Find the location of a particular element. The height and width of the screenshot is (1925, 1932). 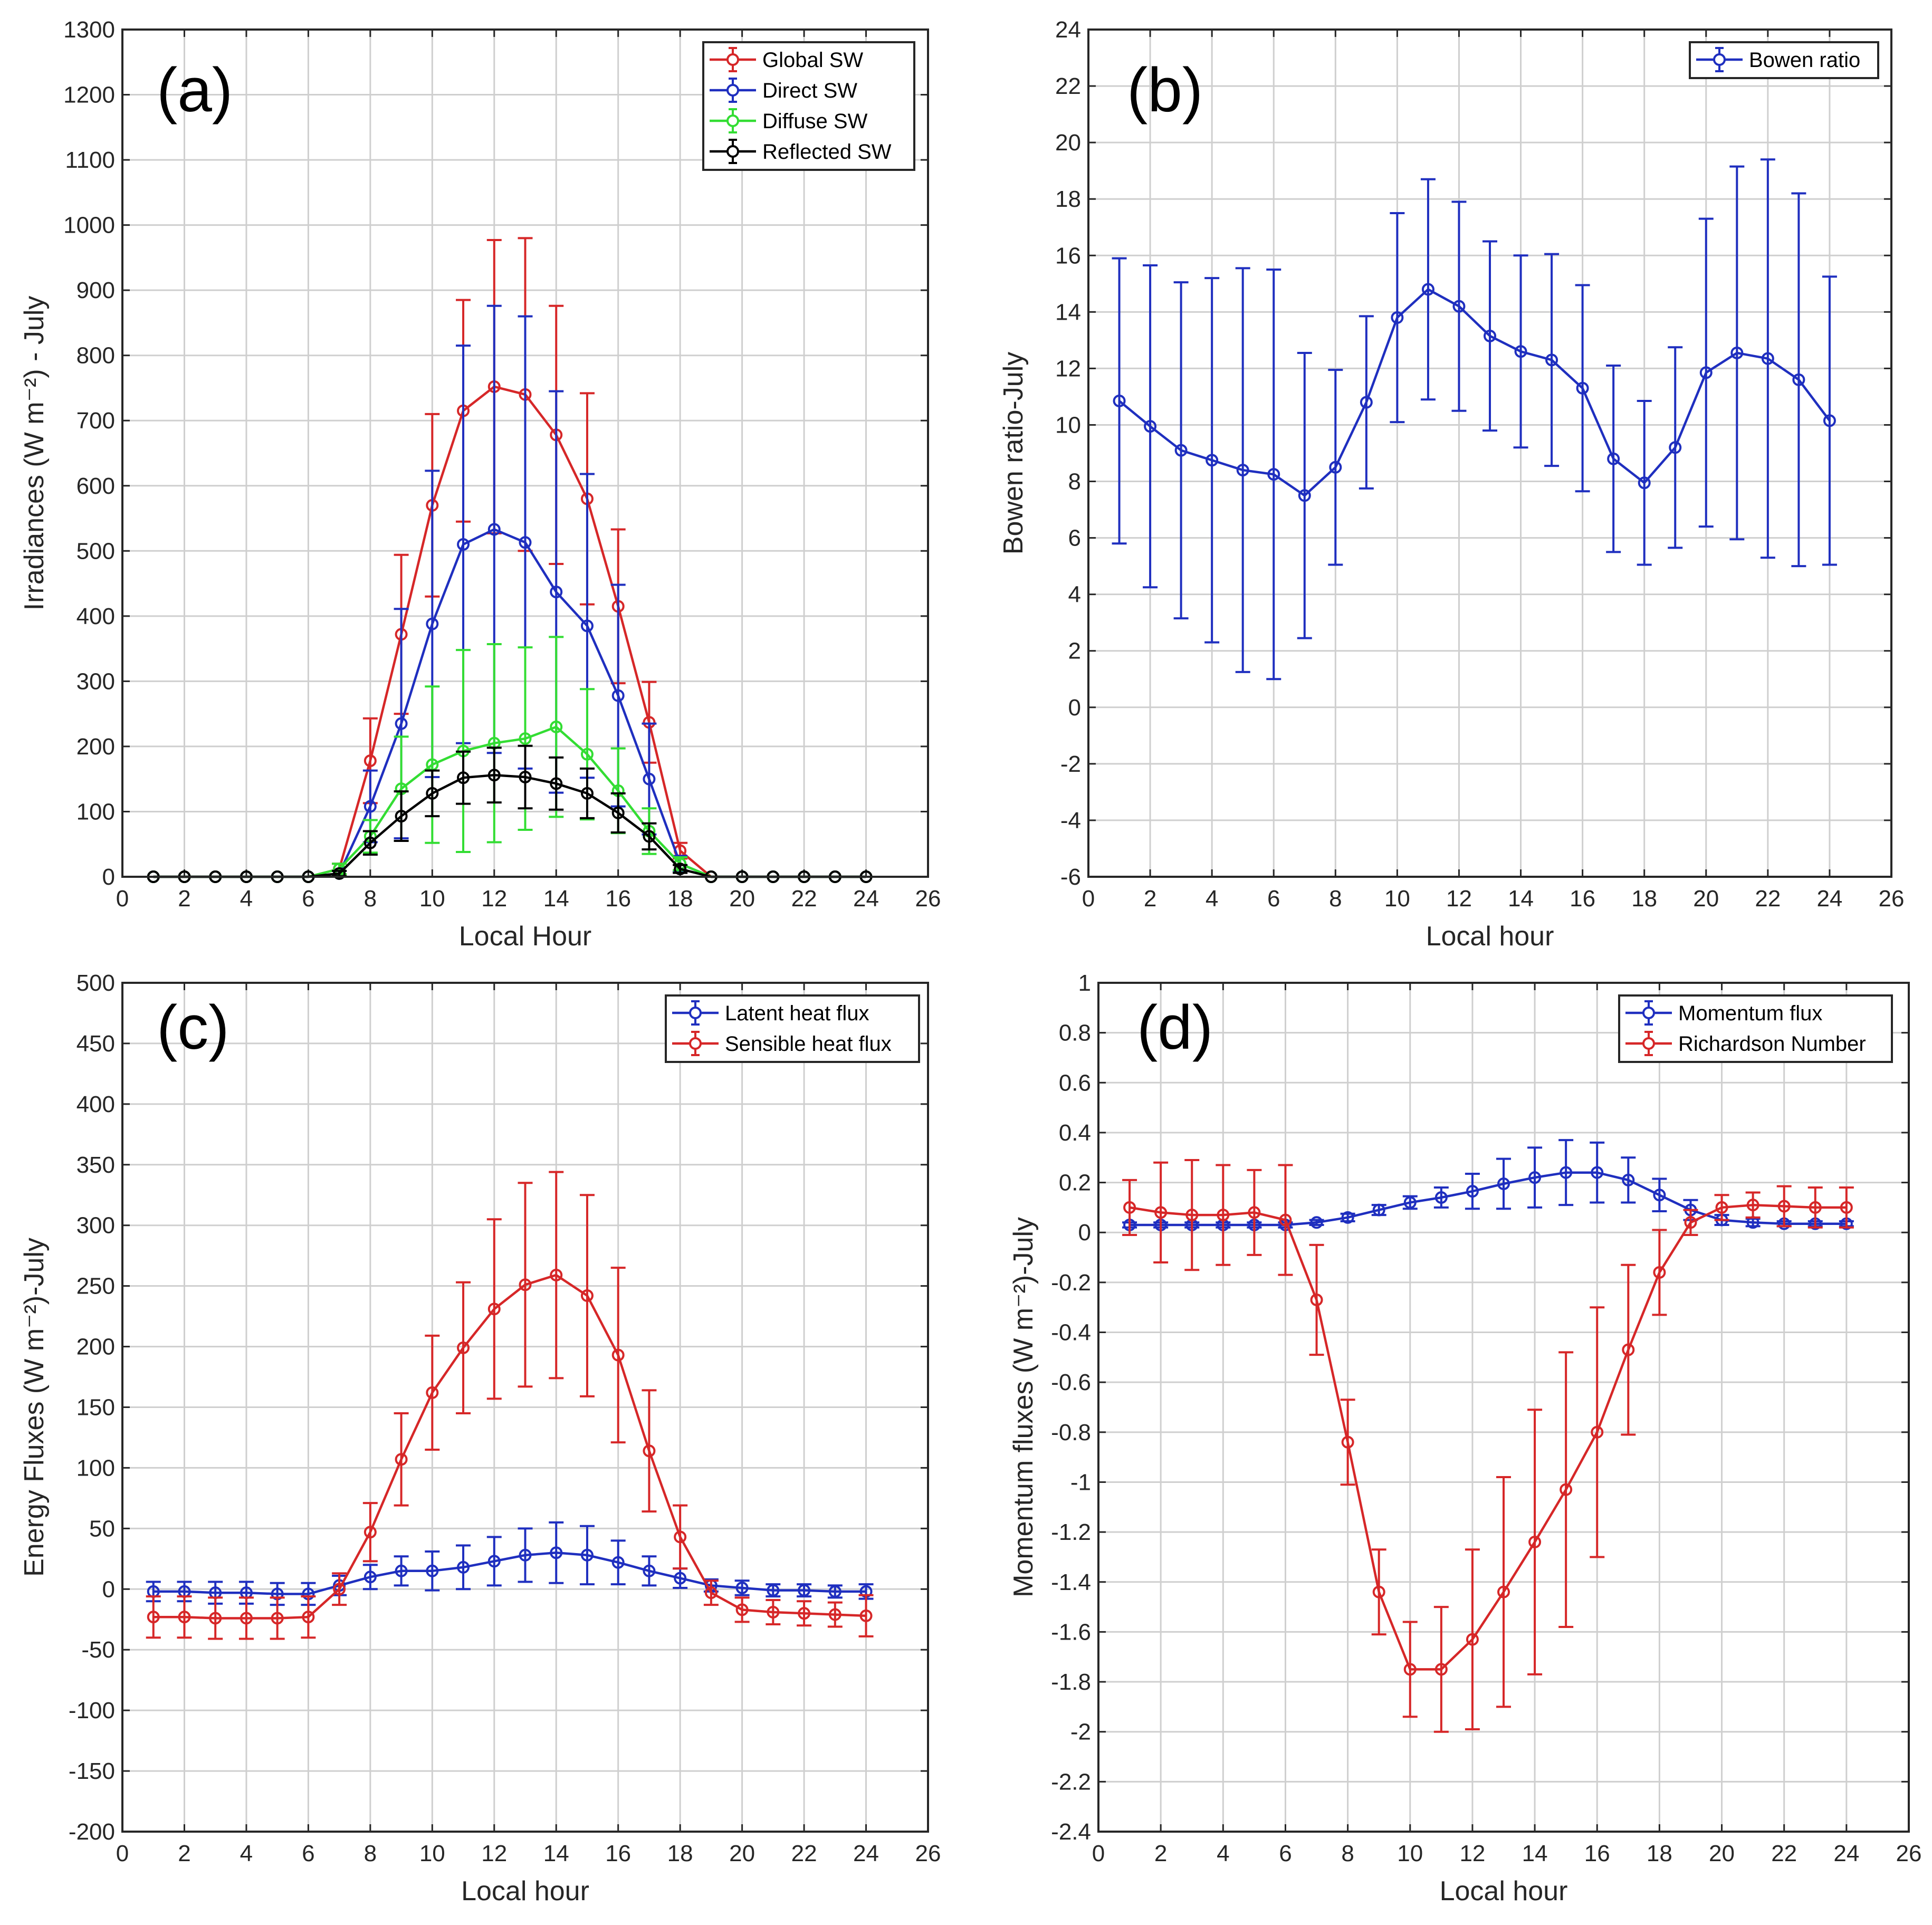

panel-label: (a) is located at coordinates (195, 90).